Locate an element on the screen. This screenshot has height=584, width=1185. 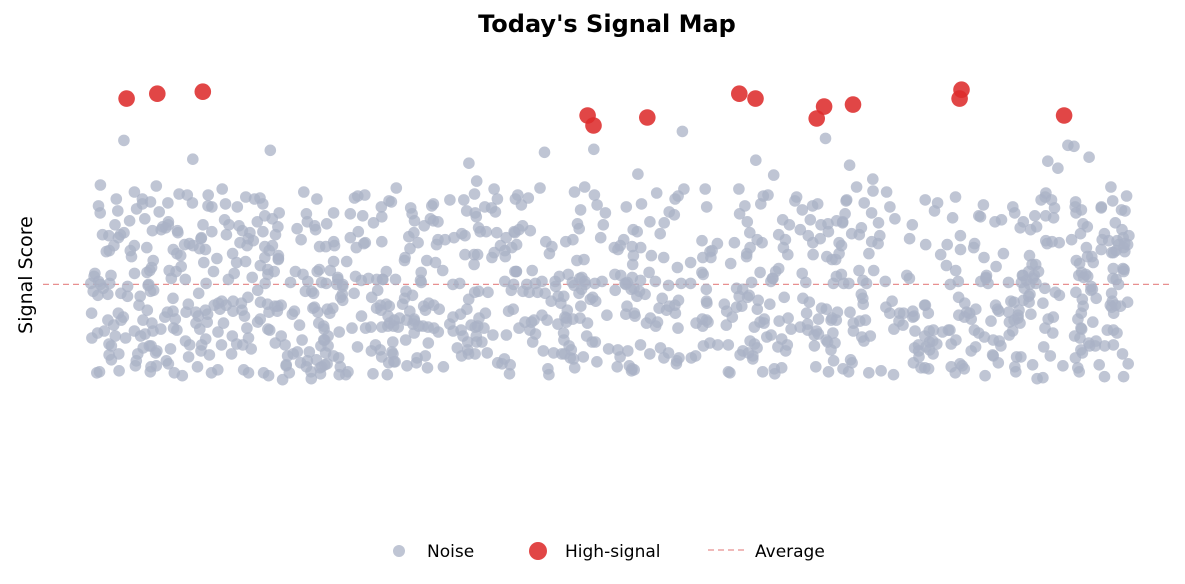
y-axis-label: Signal Score is located at coordinates (26, 275).